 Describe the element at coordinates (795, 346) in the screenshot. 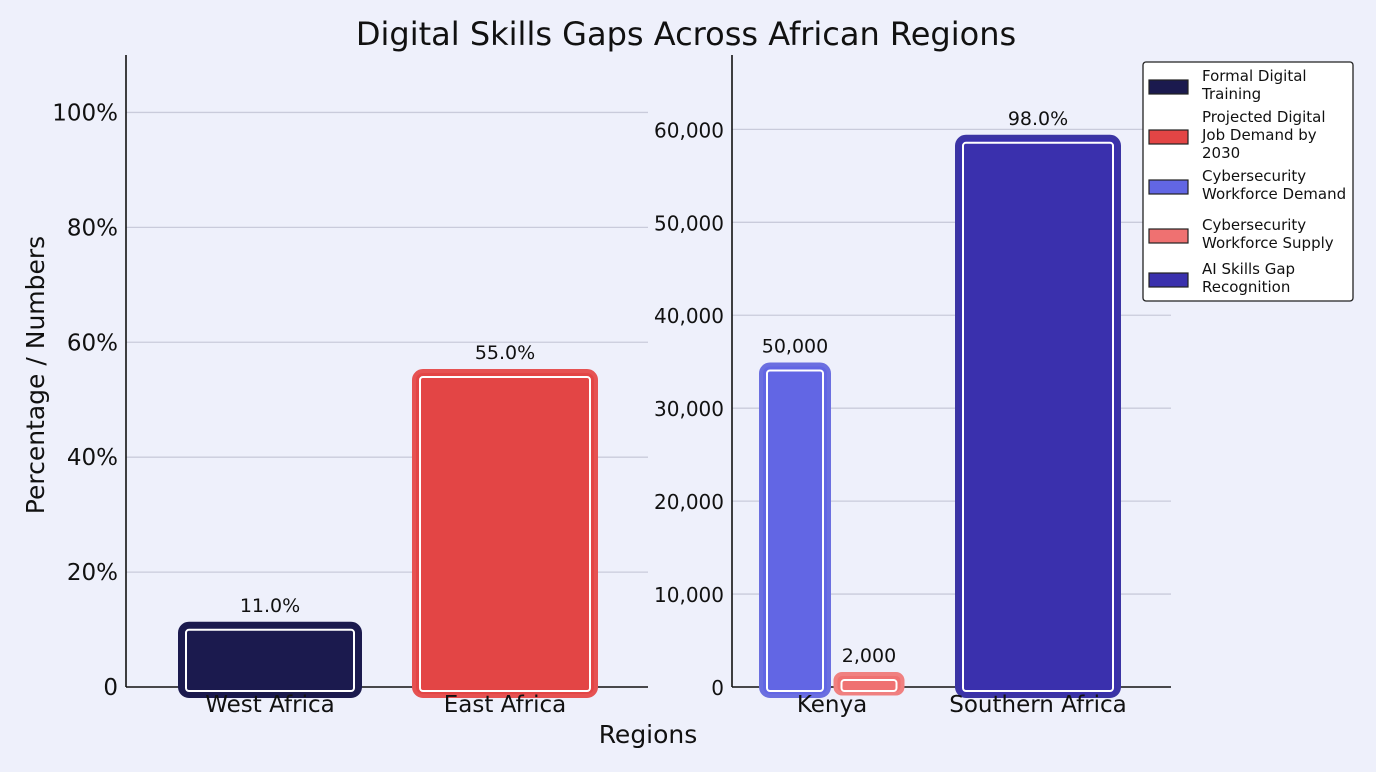

I see `data-label: 50,000` at that location.